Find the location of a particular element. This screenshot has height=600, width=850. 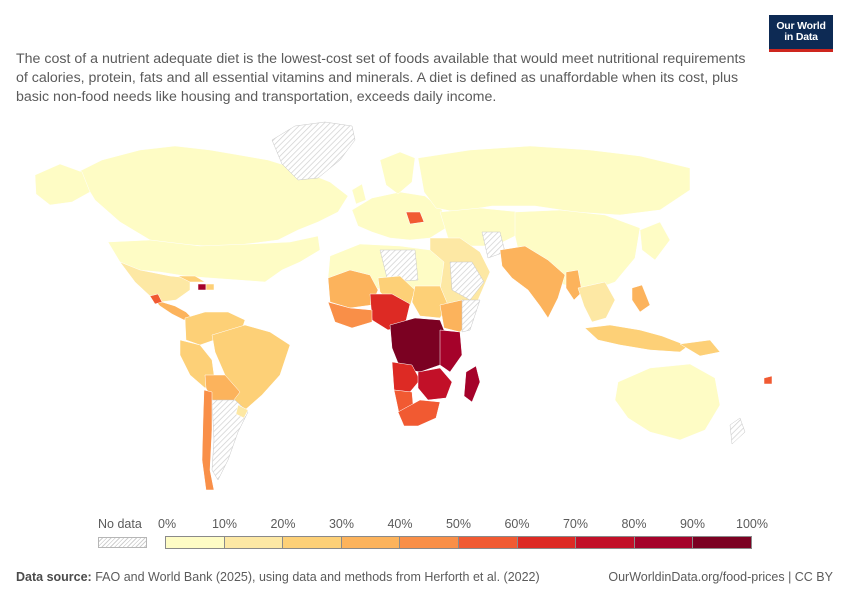

region-western-sahara is located at coordinates (399, 266).